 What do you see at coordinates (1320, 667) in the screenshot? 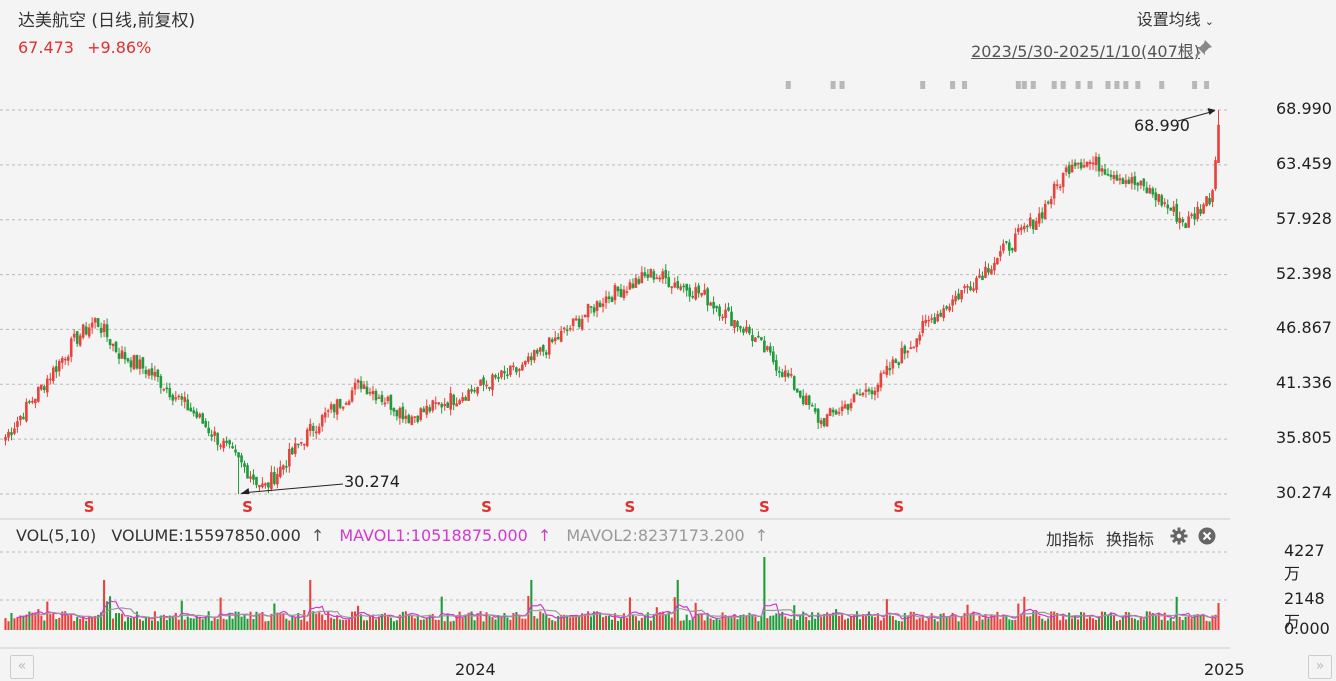
I see `scroll-right-button: »` at bounding box center [1320, 667].